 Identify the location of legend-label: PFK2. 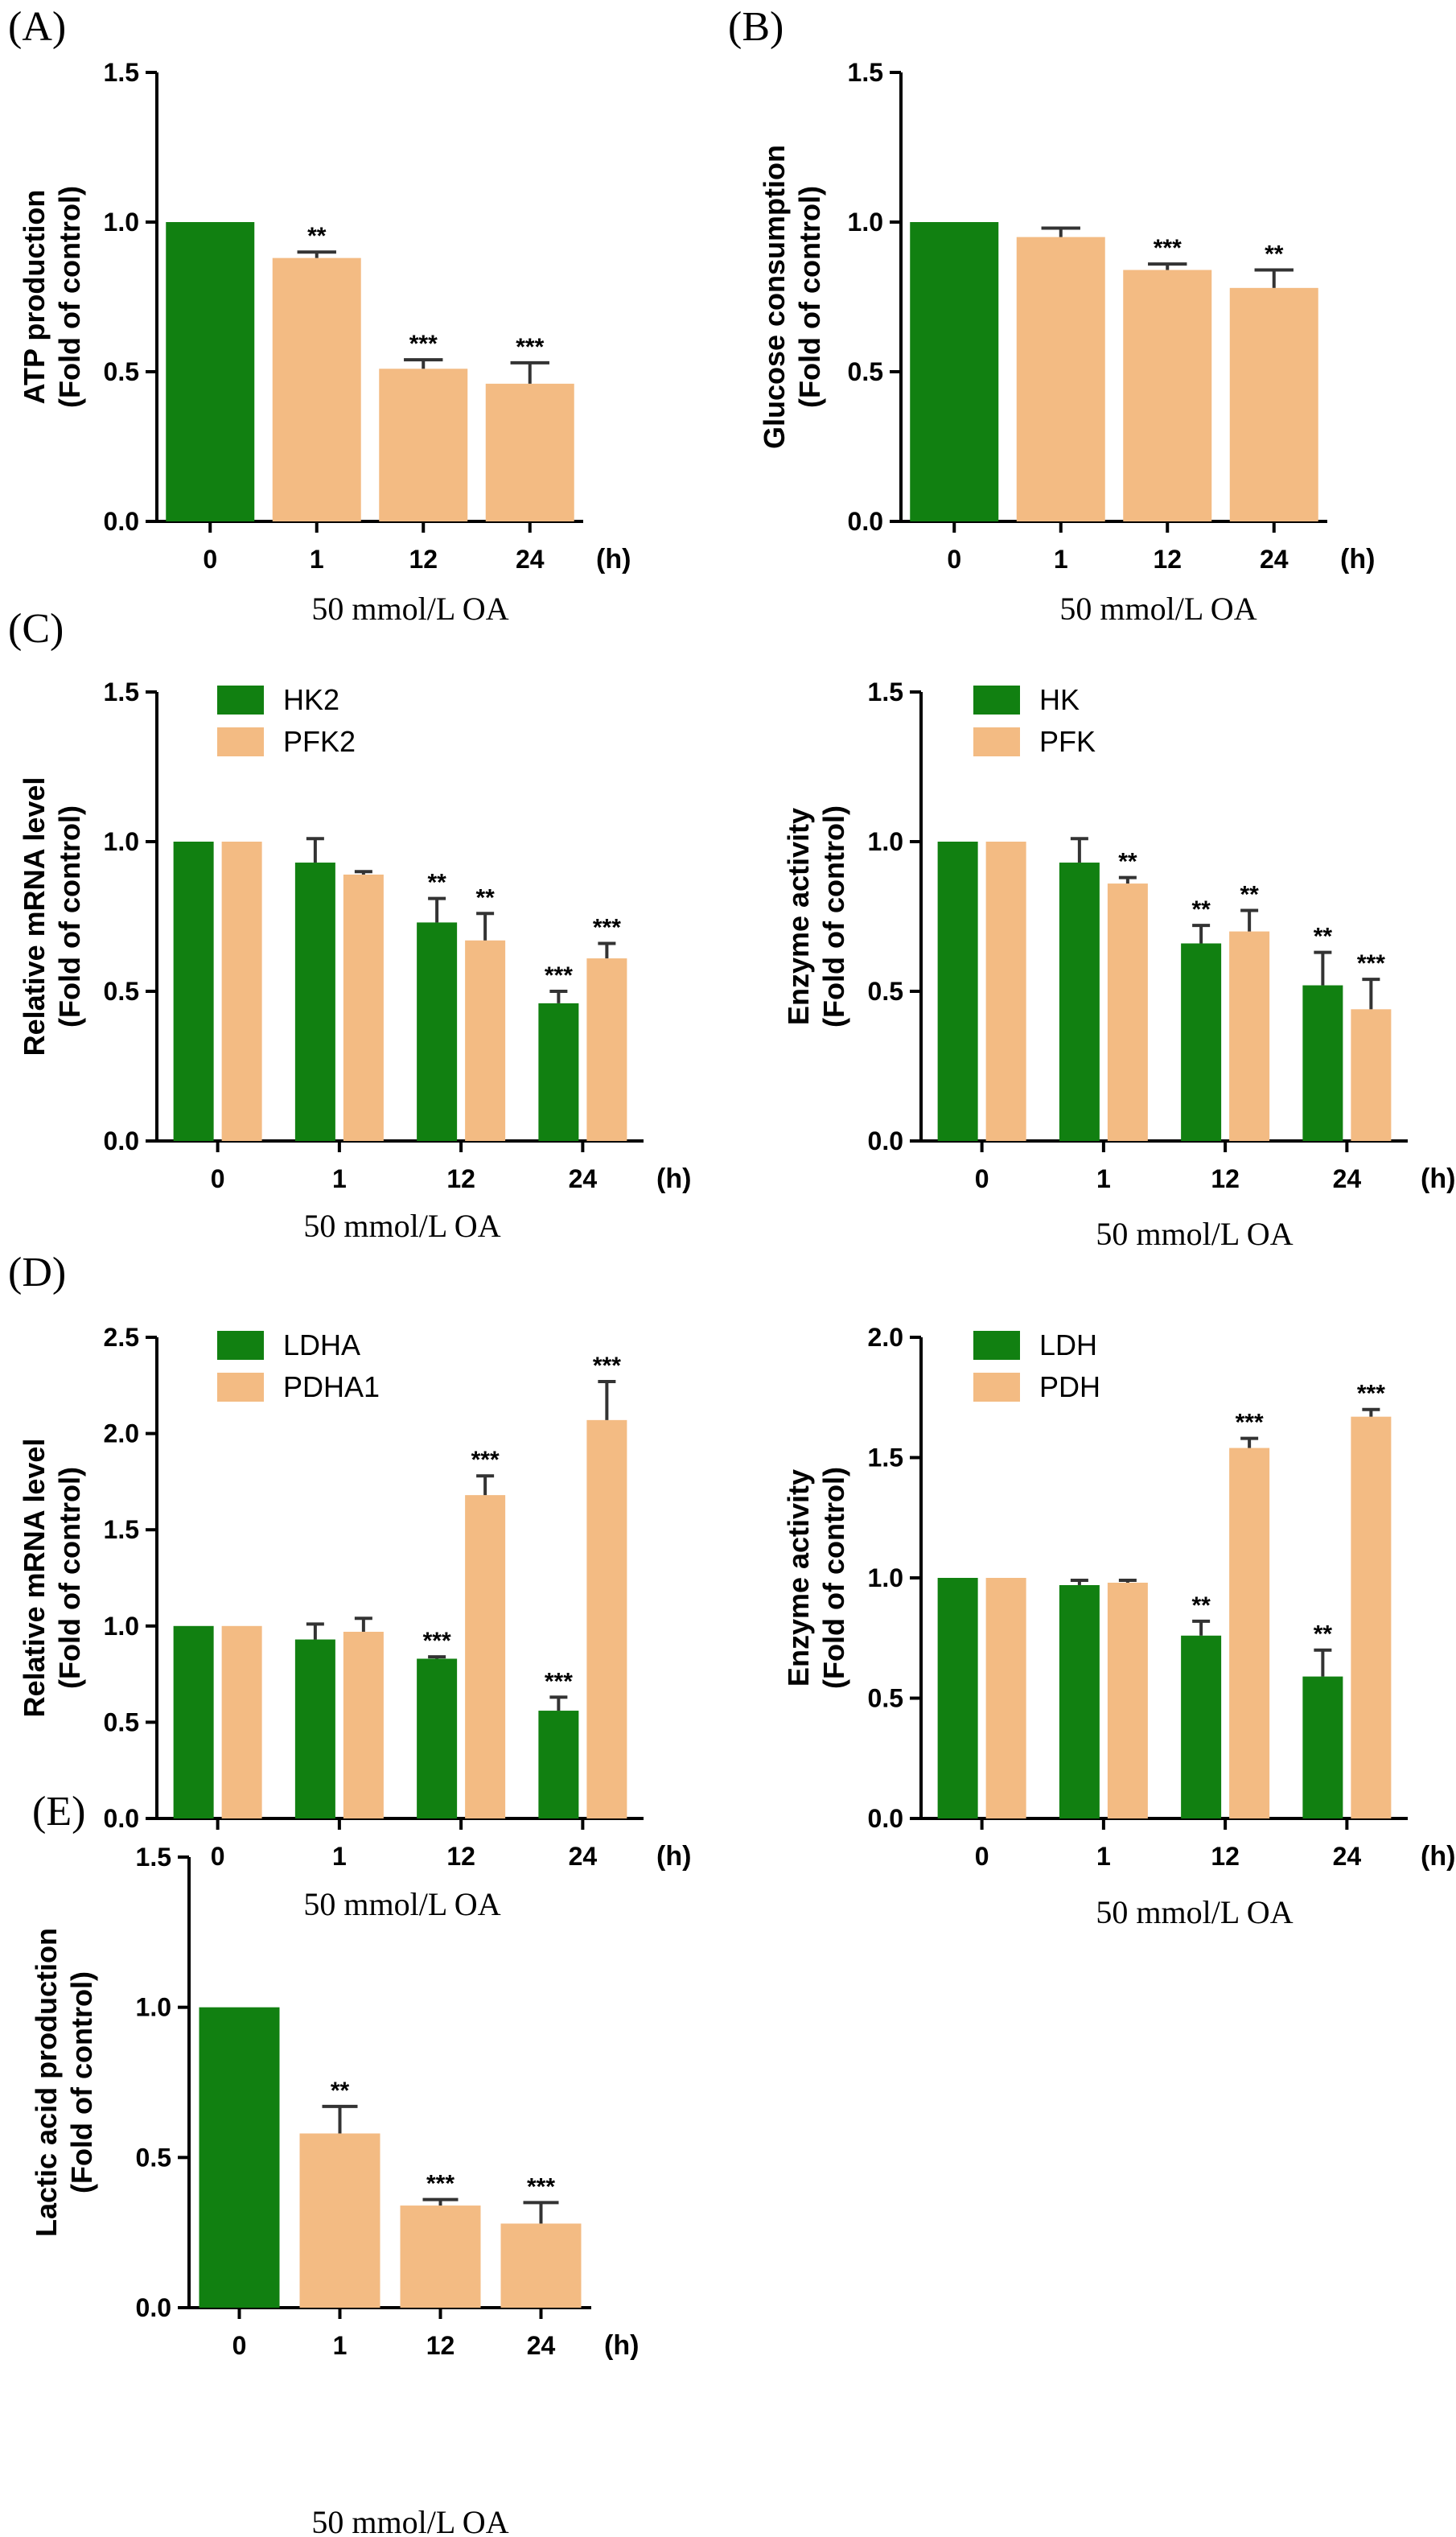
(319, 741).